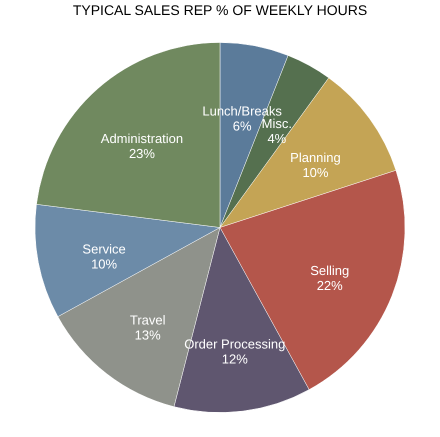 Image resolution: width=440 pixels, height=437 pixels. Describe the element at coordinates (142, 138) in the screenshot. I see `slice-label: Administration` at that location.